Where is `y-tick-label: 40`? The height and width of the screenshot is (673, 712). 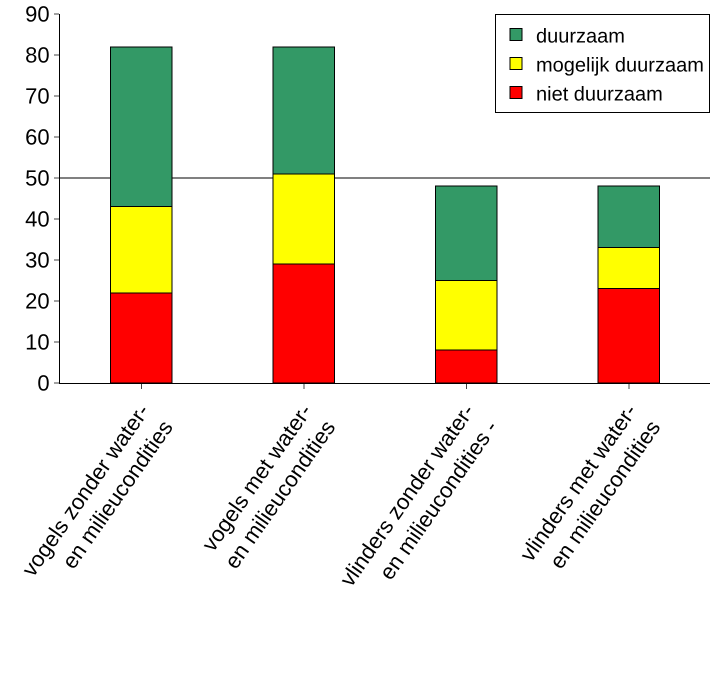
y-tick-label: 40 is located at coordinates (37, 219).